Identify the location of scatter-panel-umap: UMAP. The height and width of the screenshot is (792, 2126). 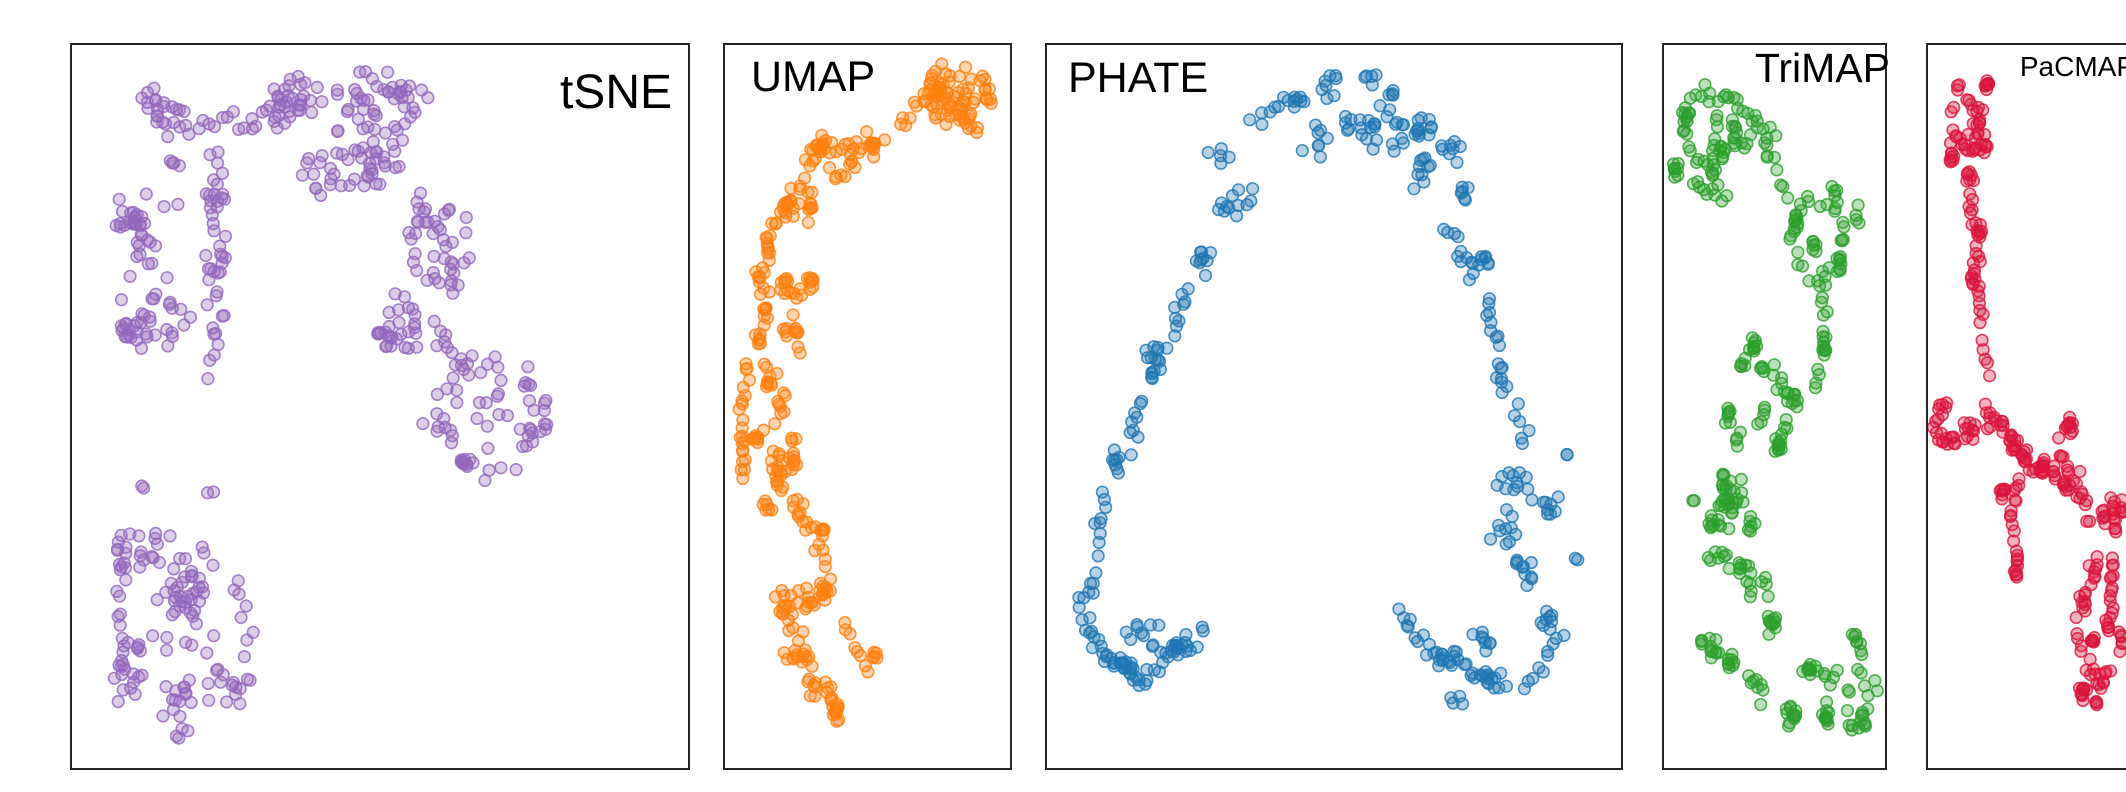
(867, 406).